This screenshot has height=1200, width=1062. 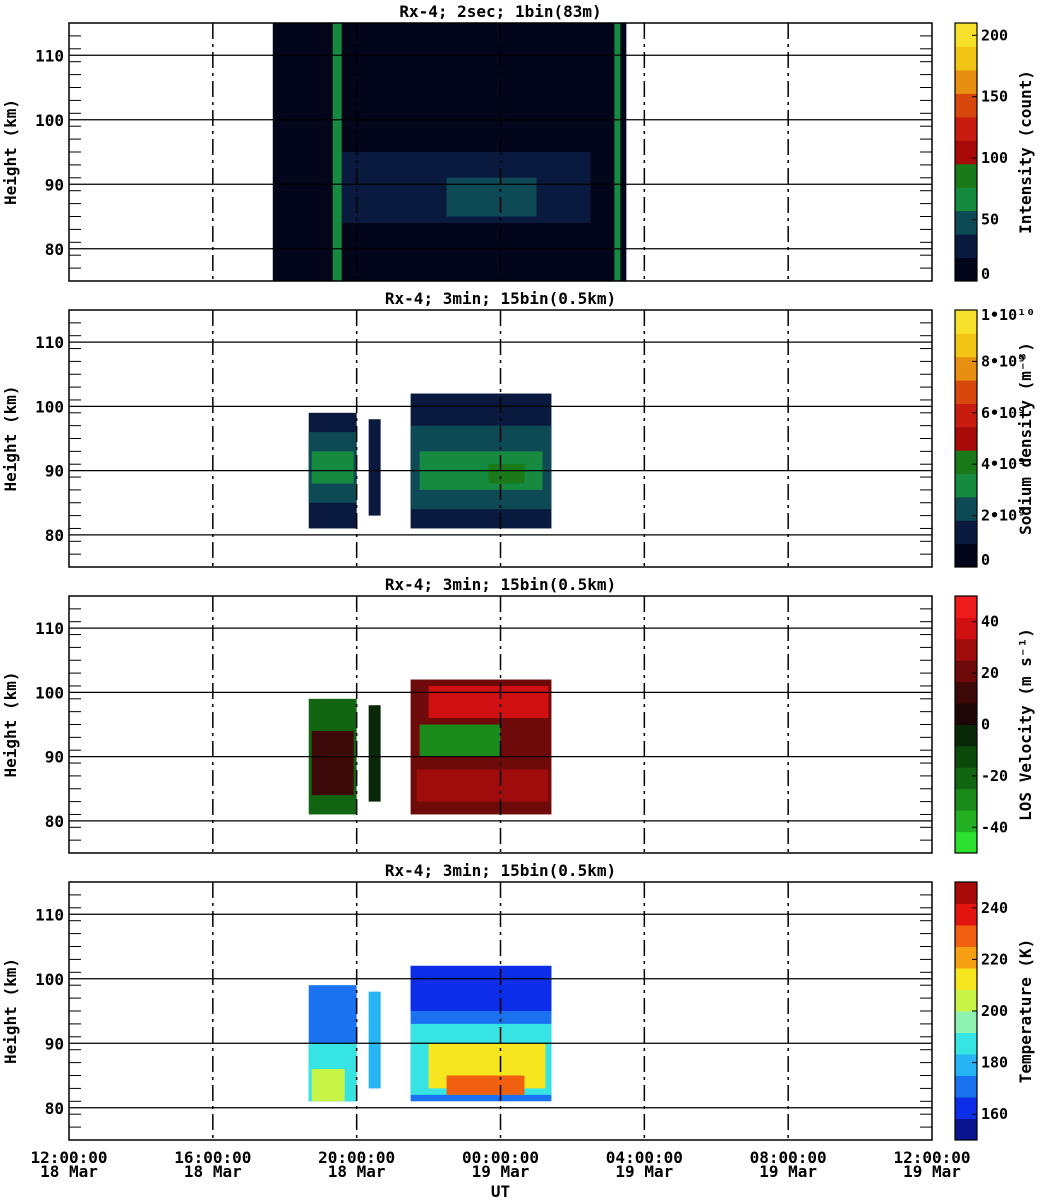 What do you see at coordinates (500, 11) in the screenshot?
I see `panel-title: Rx-4; 2sec; 1bin(83m)` at bounding box center [500, 11].